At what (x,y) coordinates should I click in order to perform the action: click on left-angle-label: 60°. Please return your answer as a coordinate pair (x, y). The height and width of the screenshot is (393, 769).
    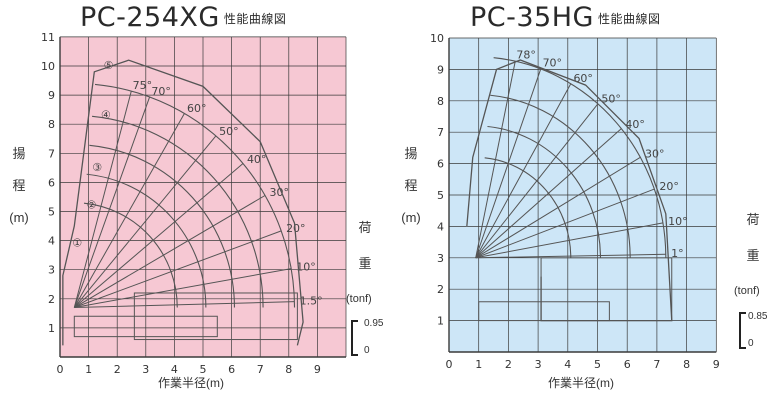
    Looking at the image, I should click on (197, 108).